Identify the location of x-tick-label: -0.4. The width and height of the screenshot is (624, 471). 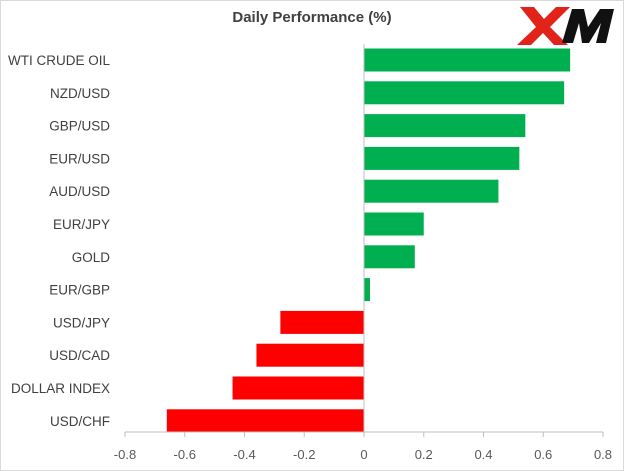
(244, 454).